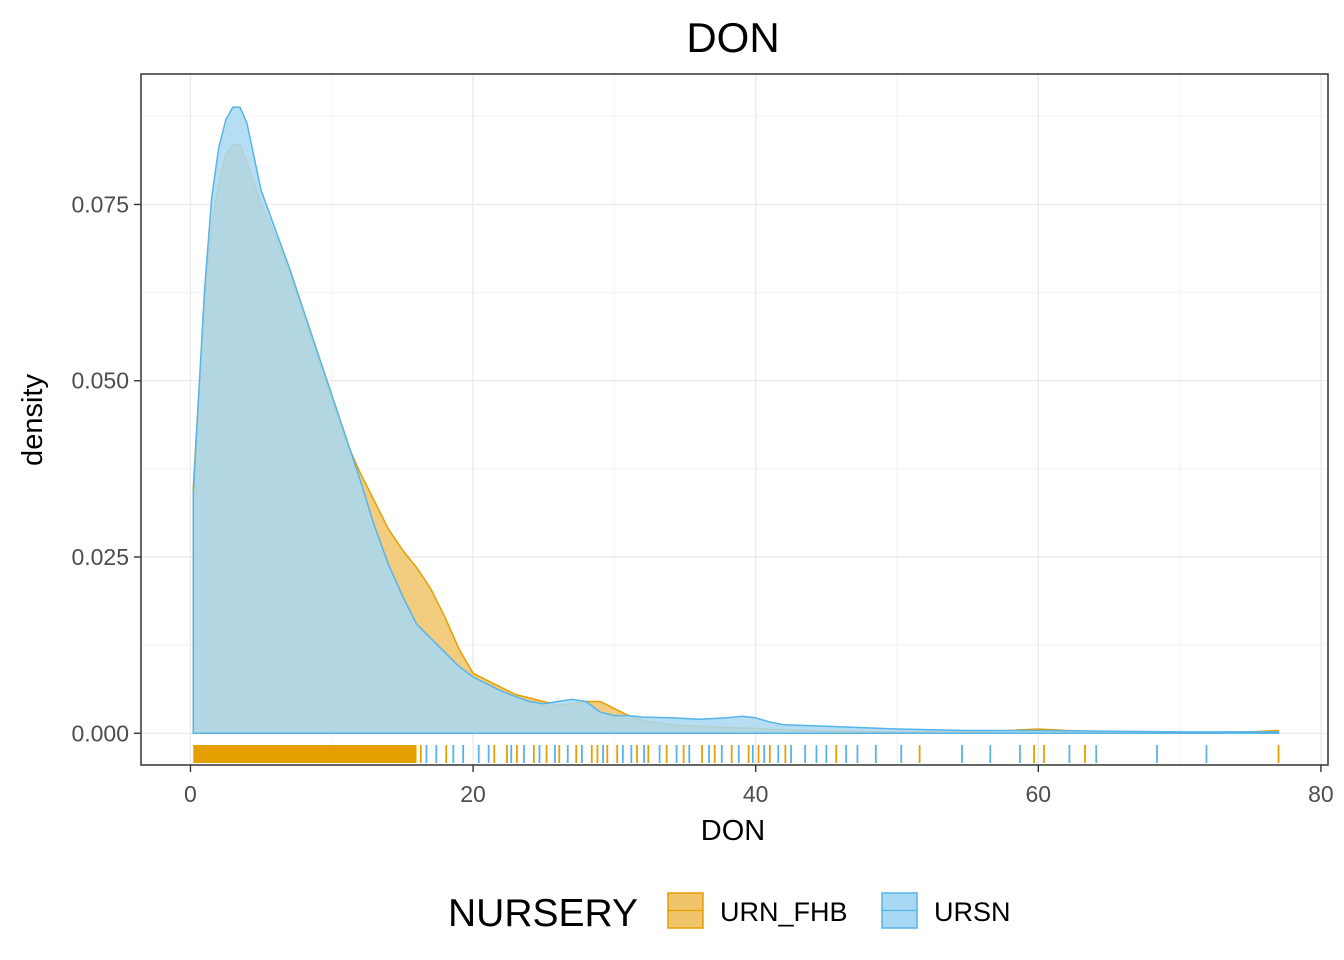 The width and height of the screenshot is (1344, 960). I want to click on y-tick-label: 0.025, so click(100, 557).